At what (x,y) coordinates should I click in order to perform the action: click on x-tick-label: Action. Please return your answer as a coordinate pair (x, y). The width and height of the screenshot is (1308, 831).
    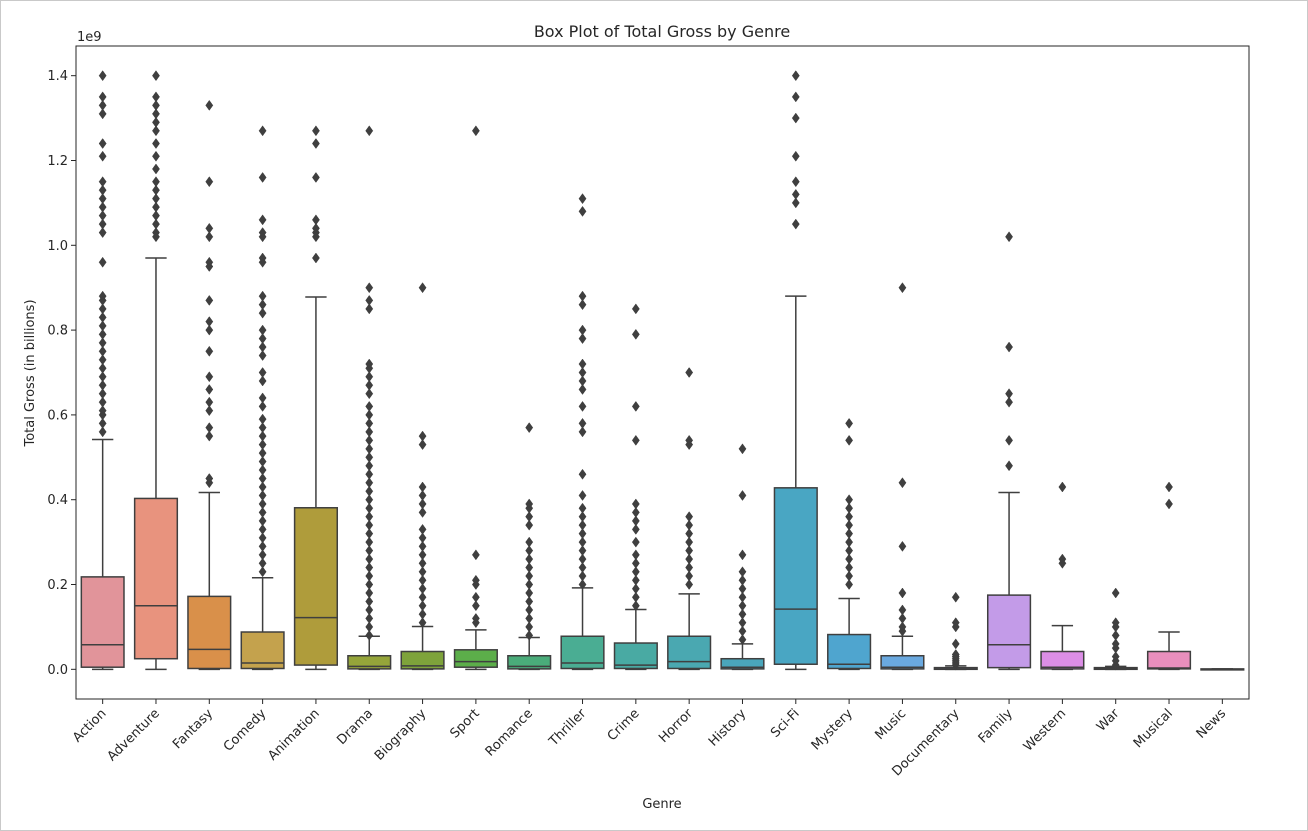
    Looking at the image, I should click on (89, 725).